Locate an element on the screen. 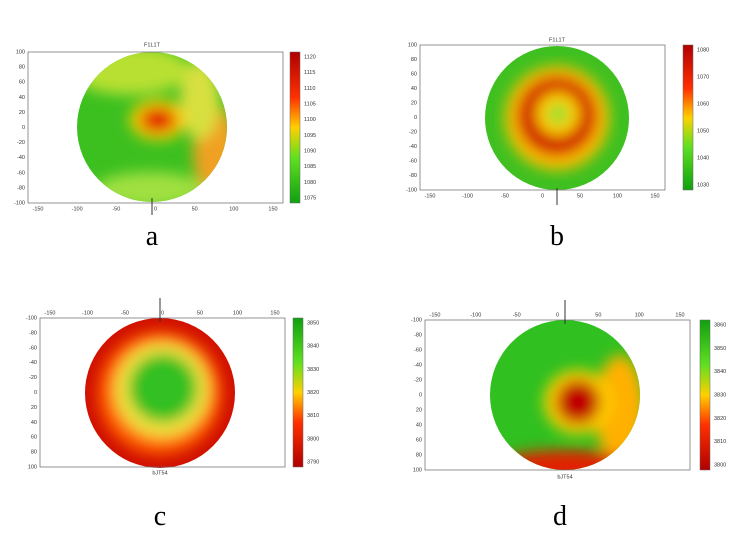 This screenshot has width=743, height=546. colorbar-label: 1115 is located at coordinates (309, 73).